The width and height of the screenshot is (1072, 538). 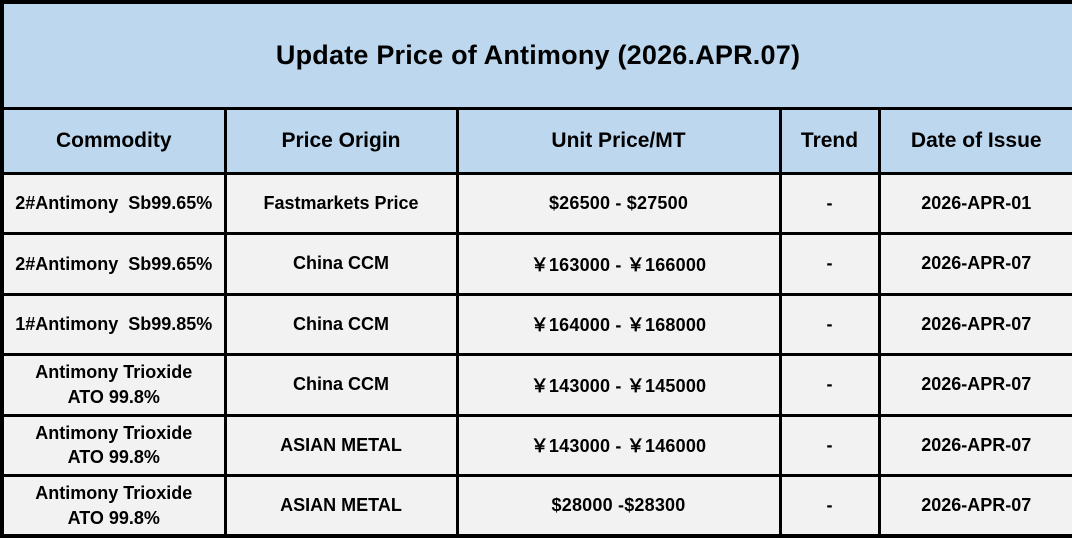 What do you see at coordinates (974, 203) in the screenshot?
I see `cell-date: 2026-APR-01` at bounding box center [974, 203].